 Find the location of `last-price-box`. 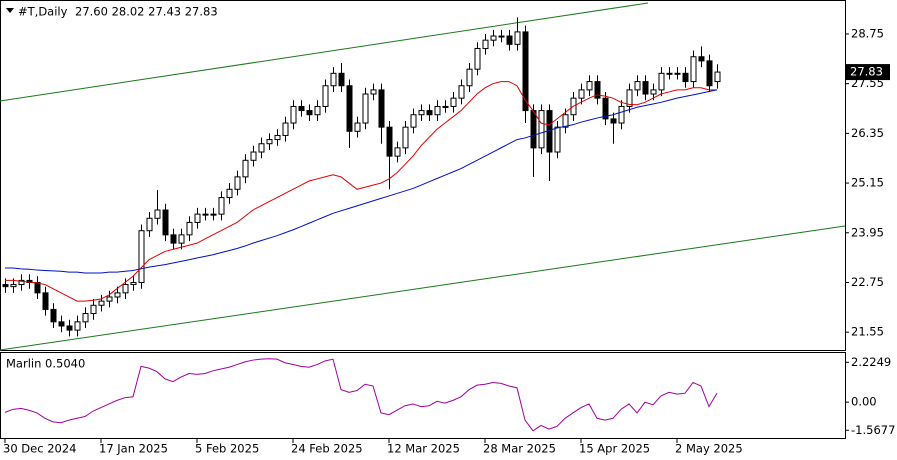

last-price-box is located at coordinates (868, 72).